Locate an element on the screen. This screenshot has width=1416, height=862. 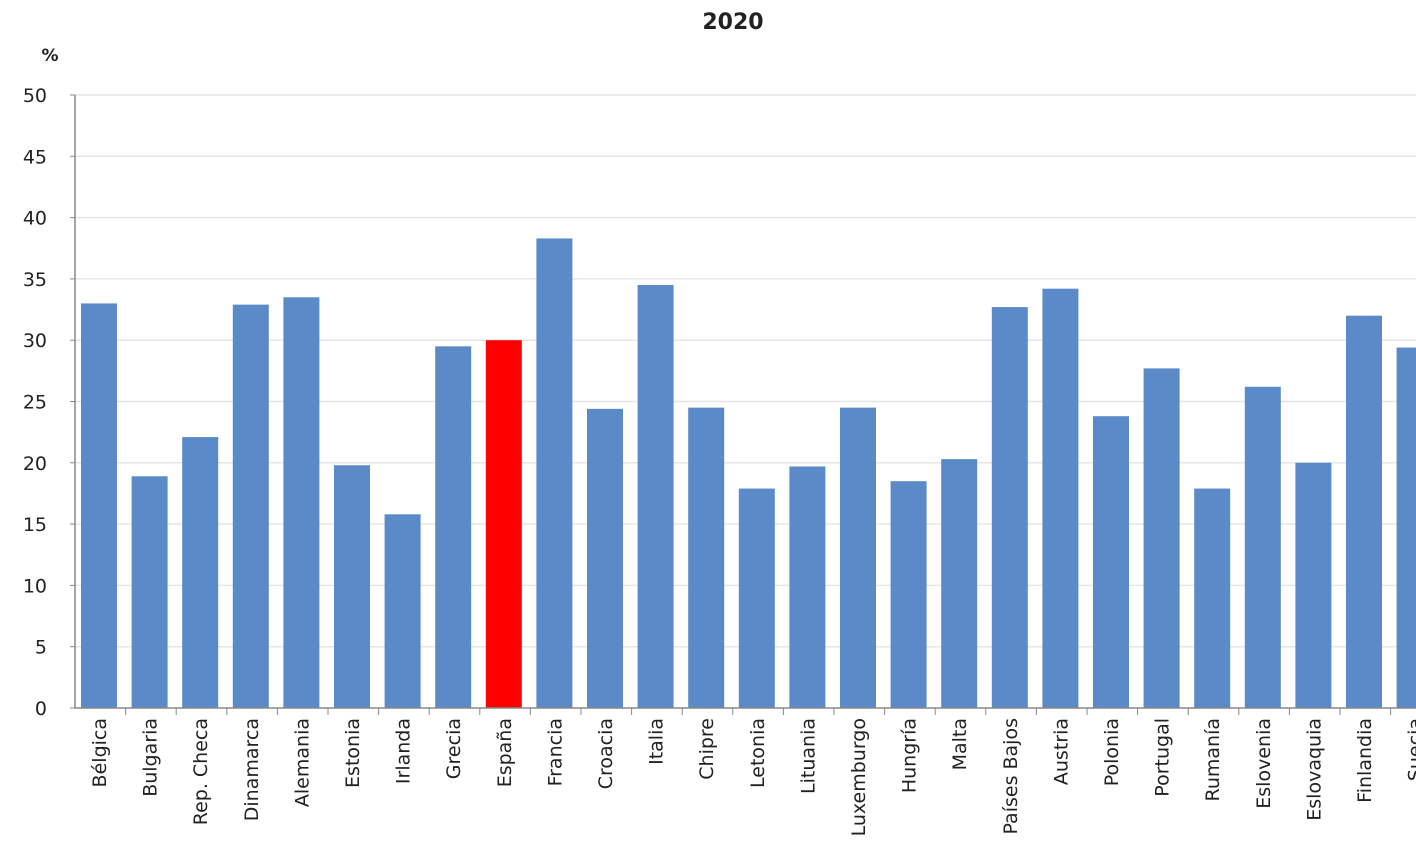
y-tick-label: 5 is located at coordinates (41, 648).